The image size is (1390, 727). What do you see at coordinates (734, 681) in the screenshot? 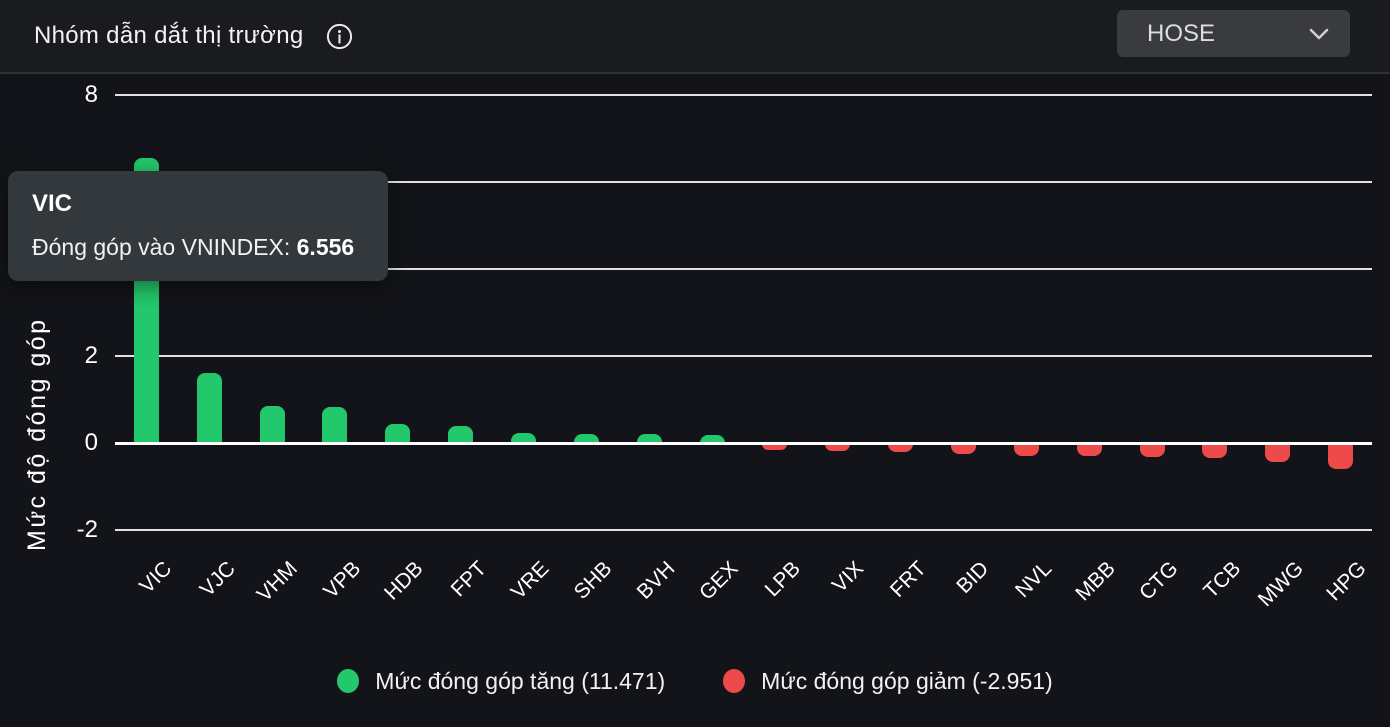
I see `legend-dot-red` at bounding box center [734, 681].